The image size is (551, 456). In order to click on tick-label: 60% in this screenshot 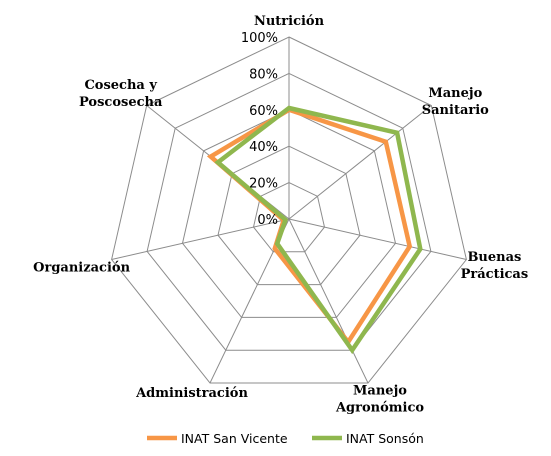, I will do `click(263, 111)`.